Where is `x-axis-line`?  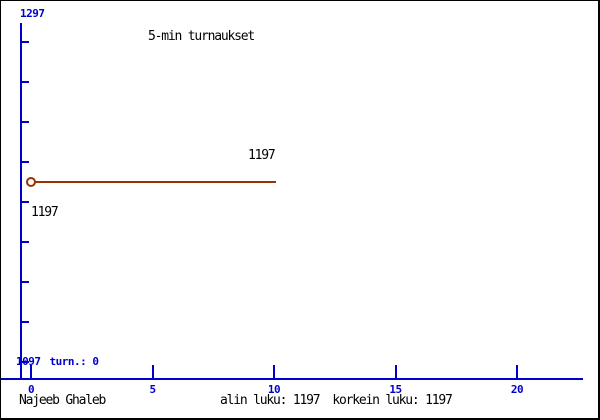 x-axis-line is located at coordinates (292, 379).